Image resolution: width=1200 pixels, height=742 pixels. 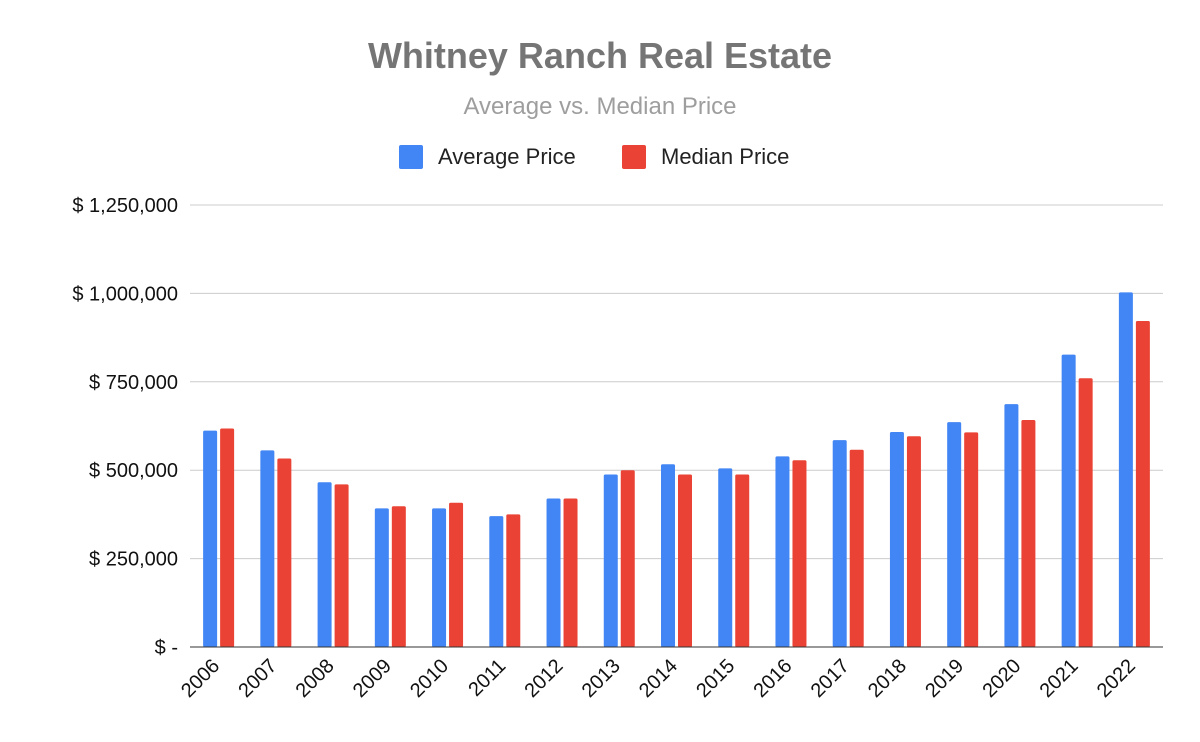 What do you see at coordinates (1116, 678) in the screenshot?
I see `x-tick-label: 2022` at bounding box center [1116, 678].